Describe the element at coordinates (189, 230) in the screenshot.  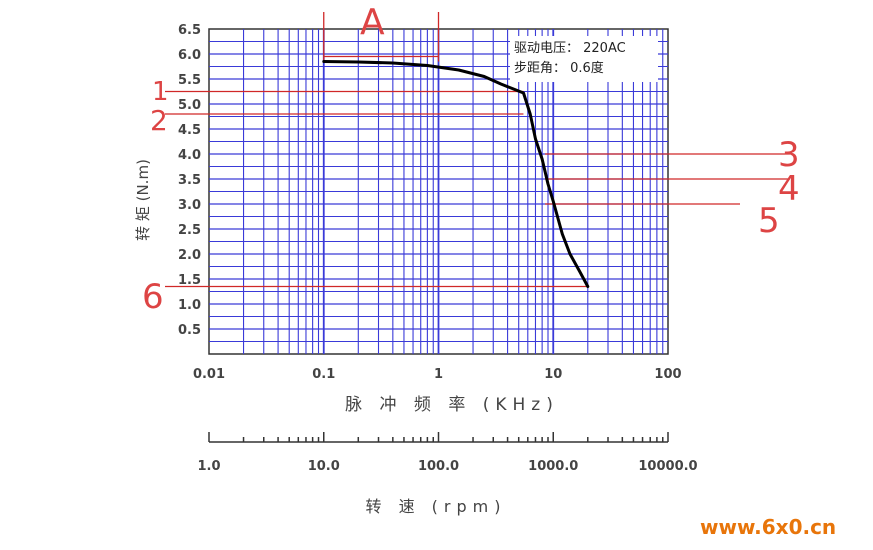
I see `y-tick-label: 2.5` at that location.